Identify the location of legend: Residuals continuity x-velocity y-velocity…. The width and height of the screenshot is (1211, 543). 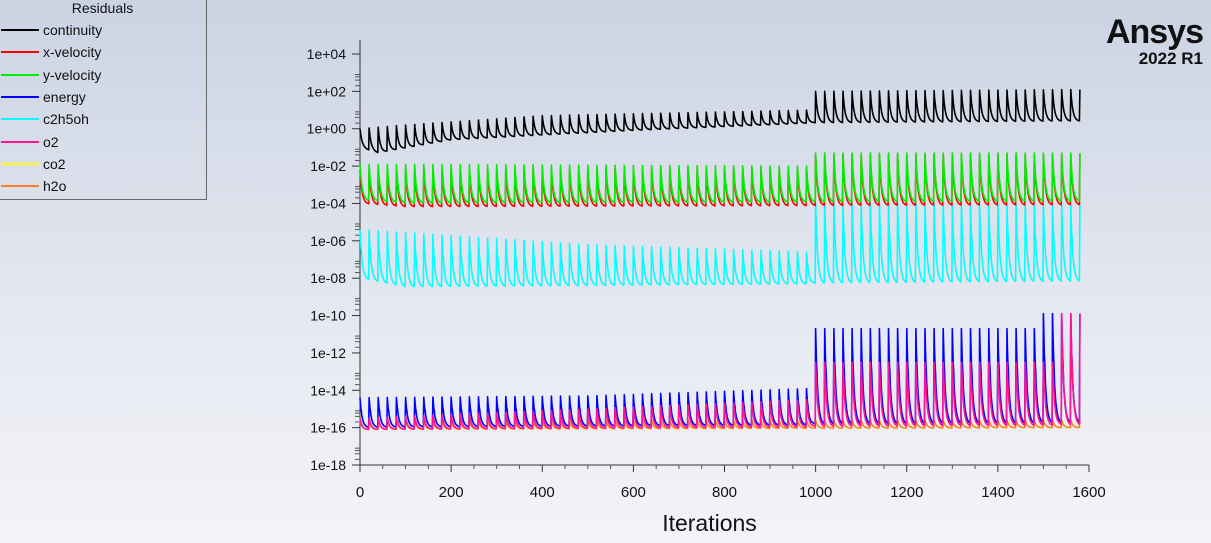
(103, 100).